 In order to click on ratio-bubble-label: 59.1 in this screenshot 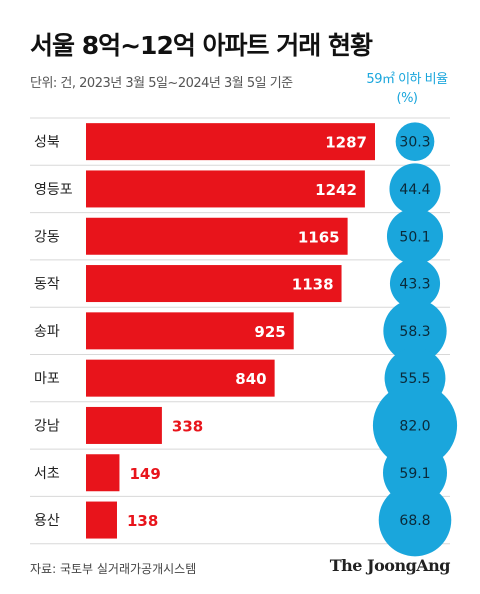, I will do `click(414, 474)`.